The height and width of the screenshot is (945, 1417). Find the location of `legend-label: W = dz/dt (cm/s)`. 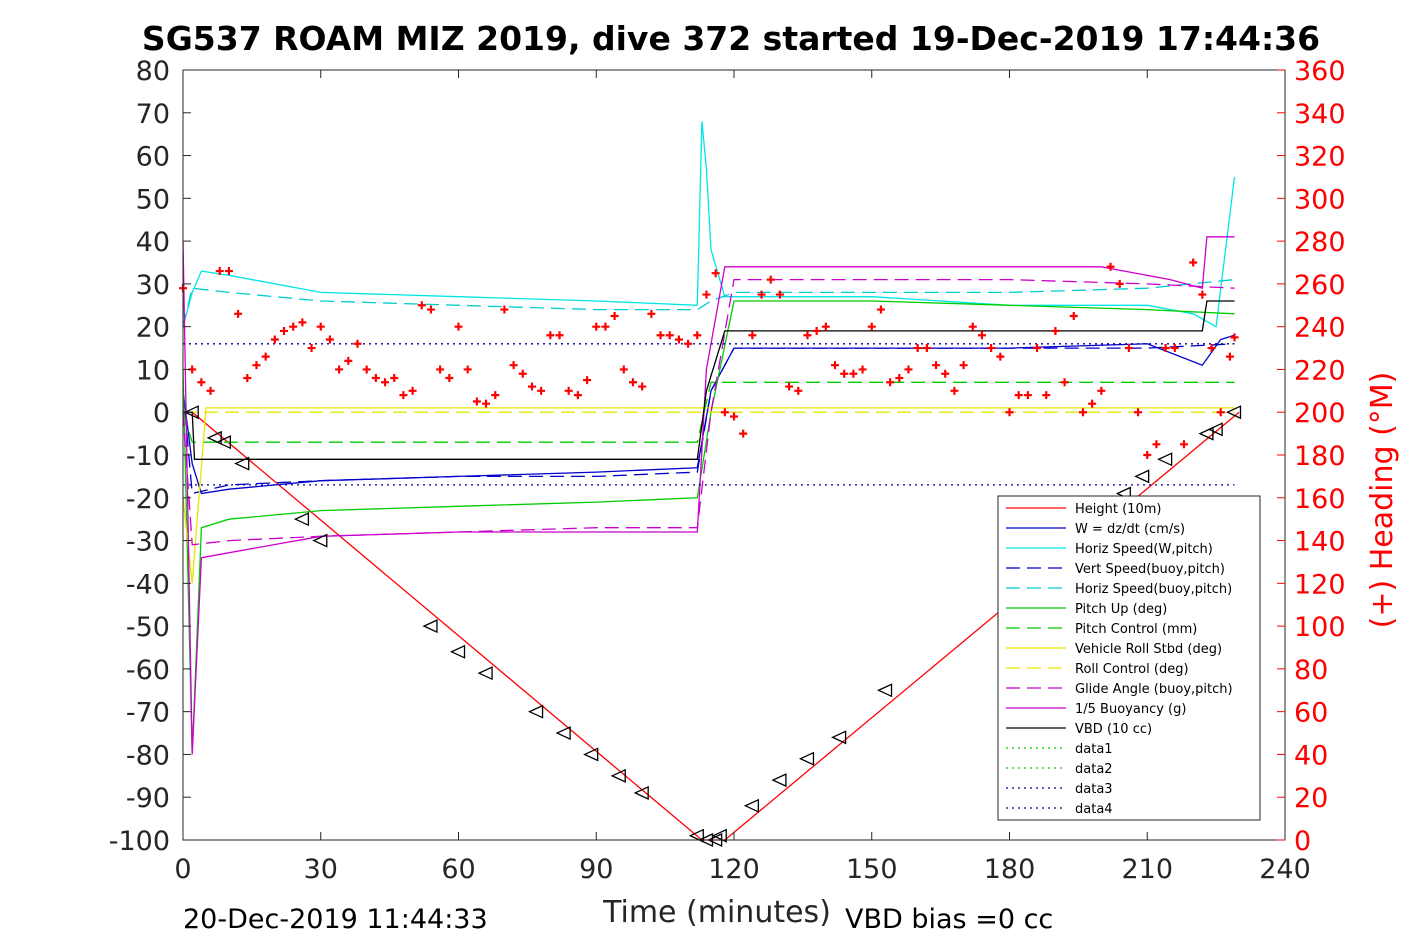

legend-label: W = dz/dt (cm/s) is located at coordinates (1130, 529).